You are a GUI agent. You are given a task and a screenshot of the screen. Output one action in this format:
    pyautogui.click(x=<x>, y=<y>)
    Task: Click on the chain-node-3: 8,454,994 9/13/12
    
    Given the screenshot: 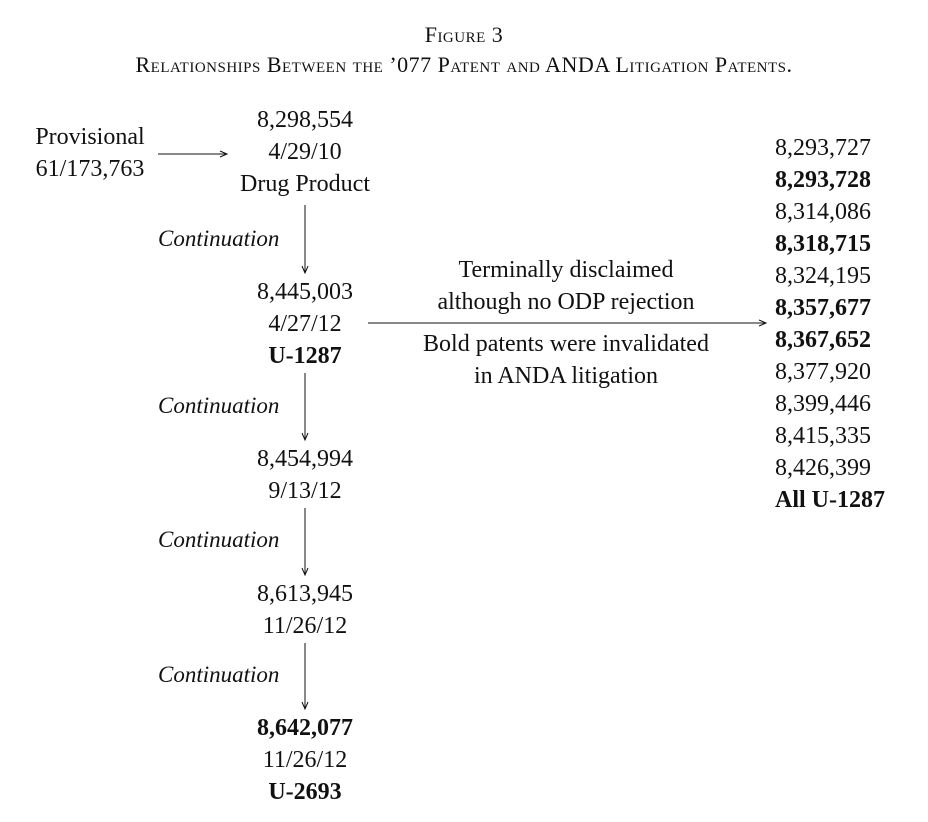 What is the action you would take?
    pyautogui.click(x=305, y=475)
    